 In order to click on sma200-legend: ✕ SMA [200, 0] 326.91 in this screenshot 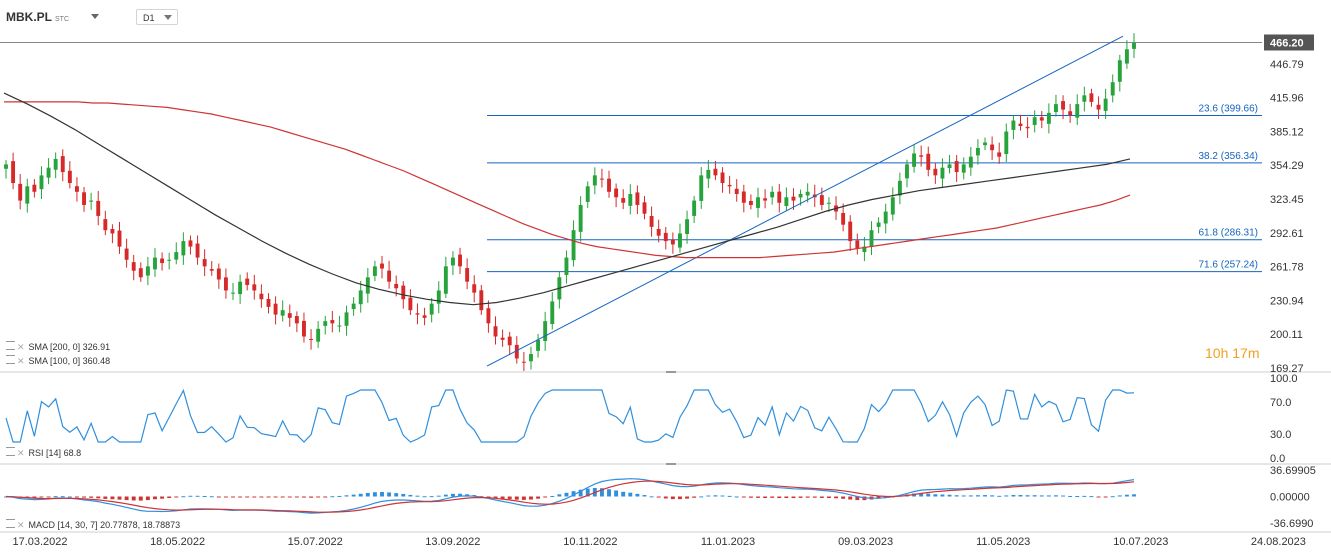, I will do `click(58, 347)`.